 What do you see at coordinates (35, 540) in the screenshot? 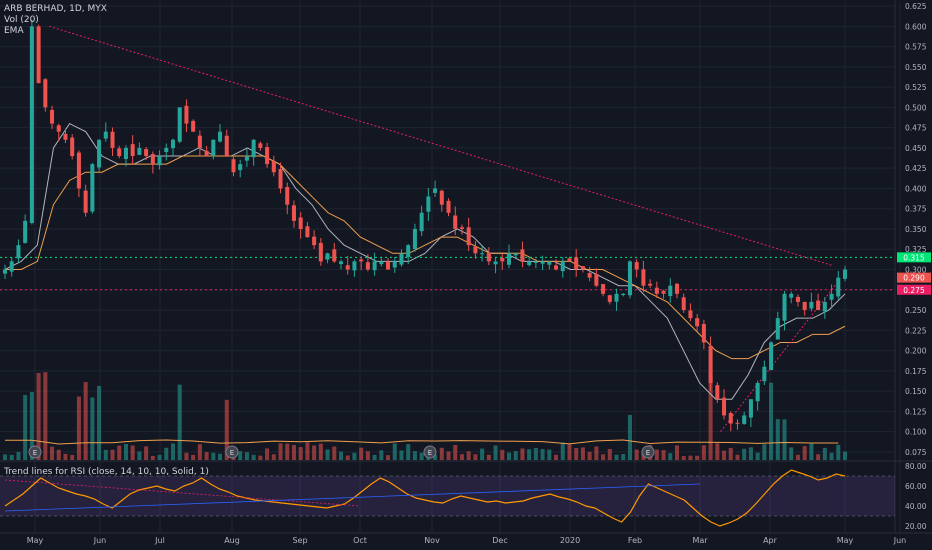
I see `x-tick-label: May` at bounding box center [35, 540].